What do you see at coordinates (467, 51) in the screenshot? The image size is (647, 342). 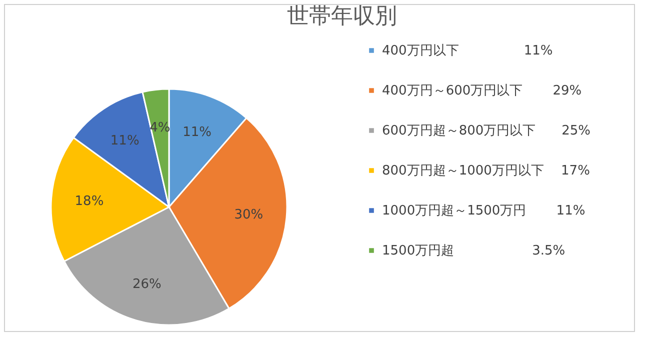 I see `legend-label: 400万円以下 11%` at bounding box center [467, 51].